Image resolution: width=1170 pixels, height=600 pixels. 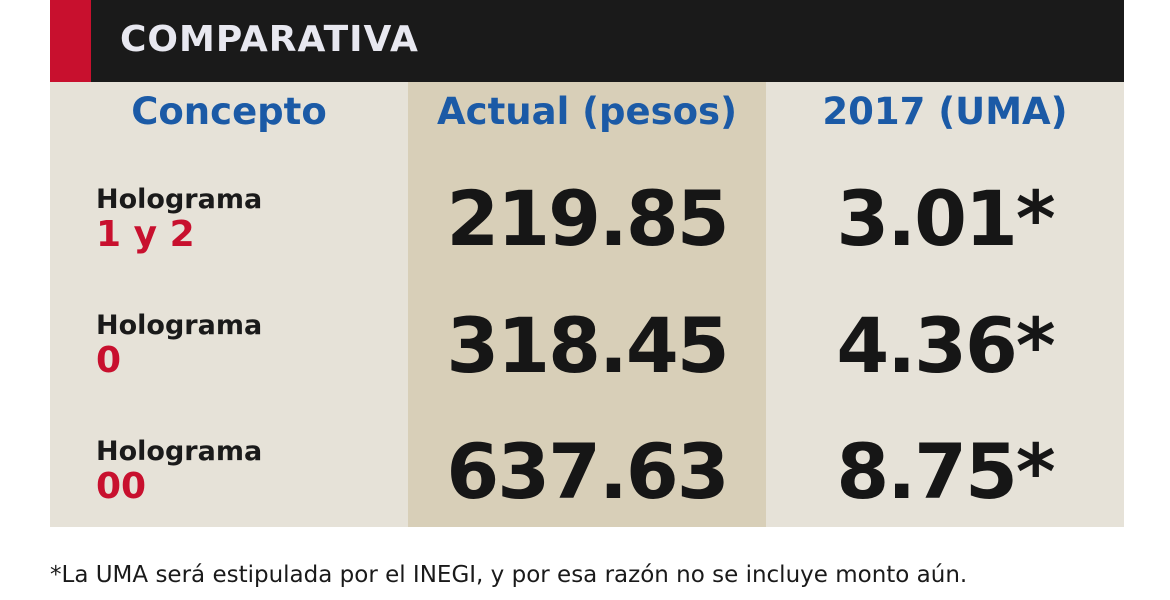 I want to click on uma-value-row-3: 8.75*, so click(x=945, y=471).